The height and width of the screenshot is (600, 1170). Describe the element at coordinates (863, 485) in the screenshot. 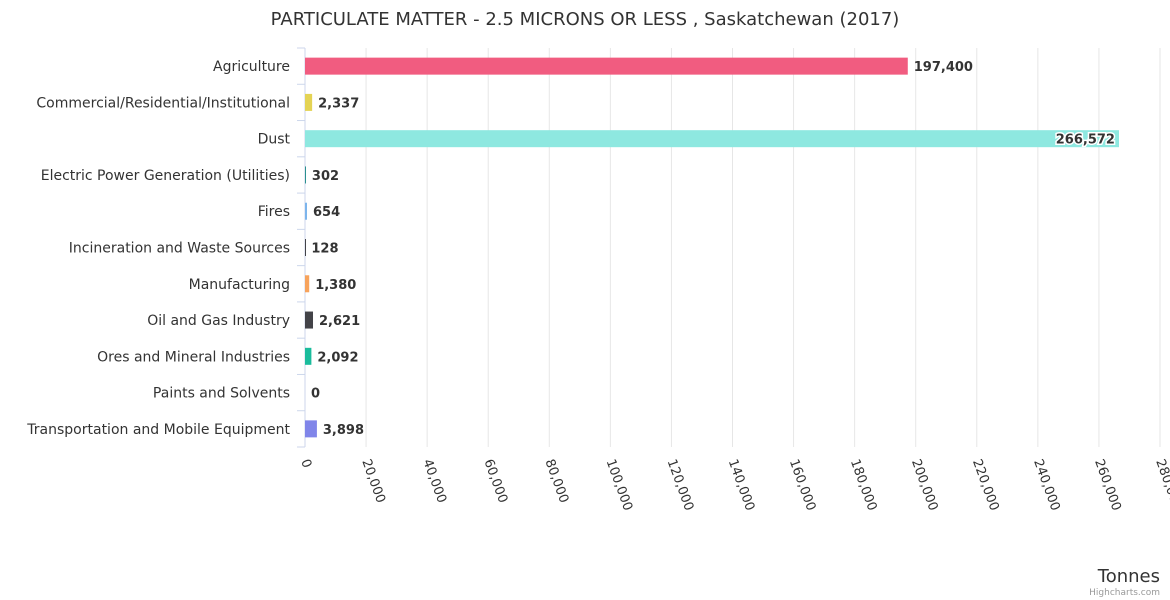

I see `x-tick-label: 180,000` at that location.